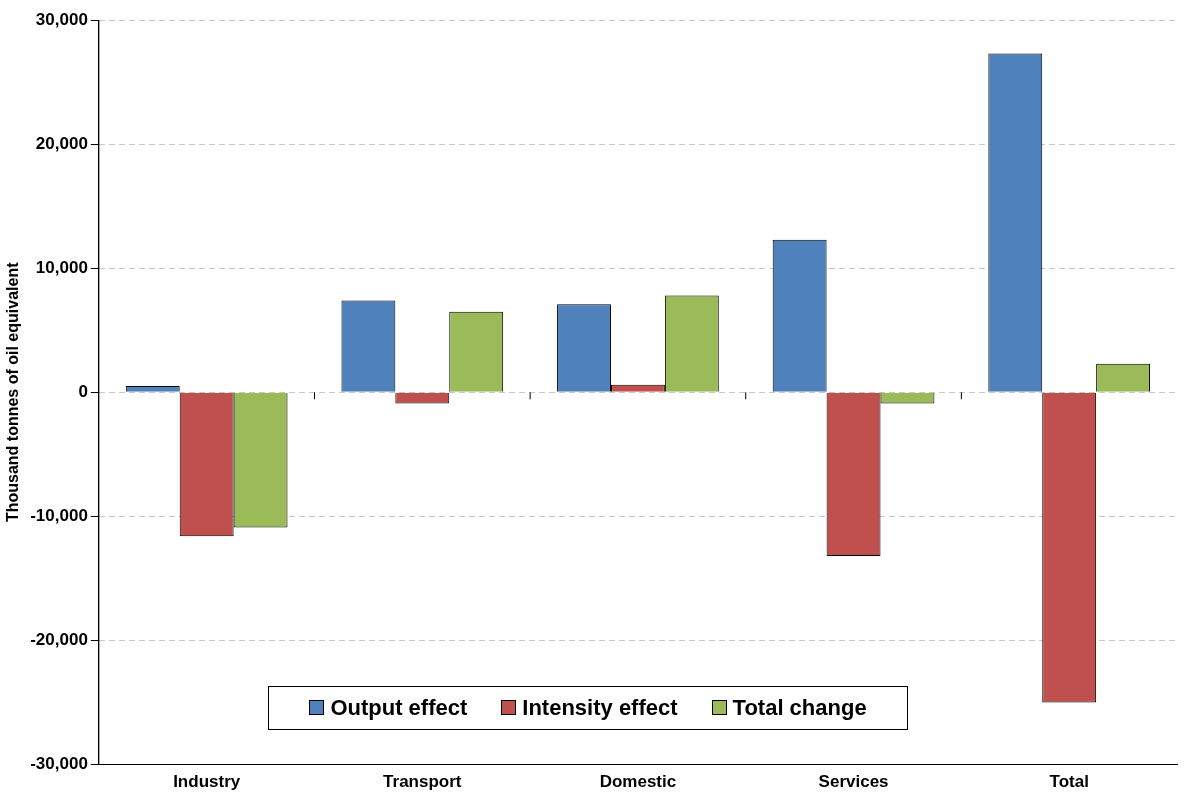 The width and height of the screenshot is (1187, 801). What do you see at coordinates (853, 782) in the screenshot?
I see `x-tick-label: Services` at bounding box center [853, 782].